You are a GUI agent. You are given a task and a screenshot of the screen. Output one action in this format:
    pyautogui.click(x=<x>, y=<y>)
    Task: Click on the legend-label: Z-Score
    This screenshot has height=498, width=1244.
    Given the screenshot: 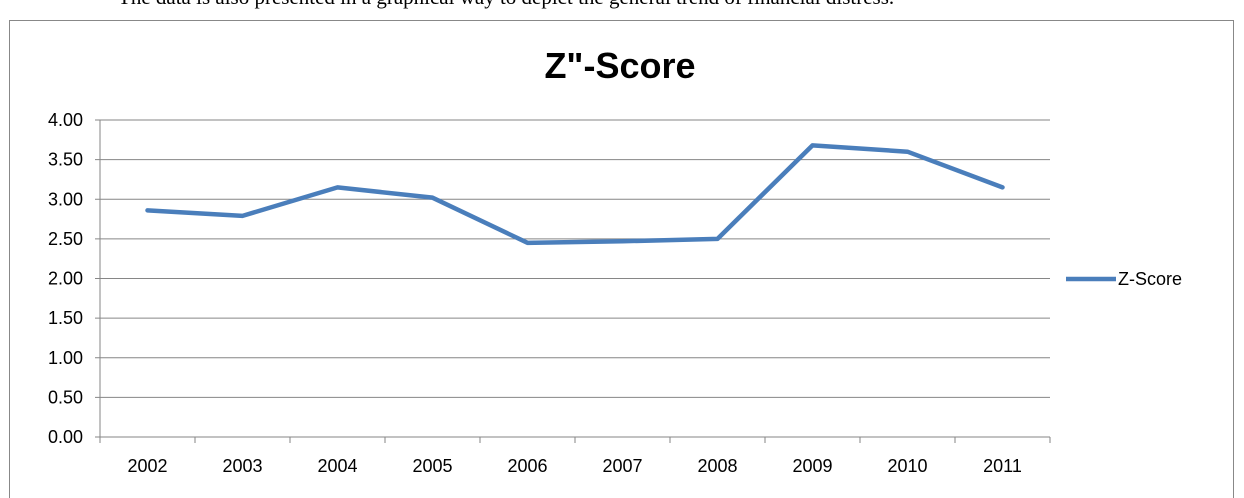 What is the action you would take?
    pyautogui.click(x=1150, y=279)
    